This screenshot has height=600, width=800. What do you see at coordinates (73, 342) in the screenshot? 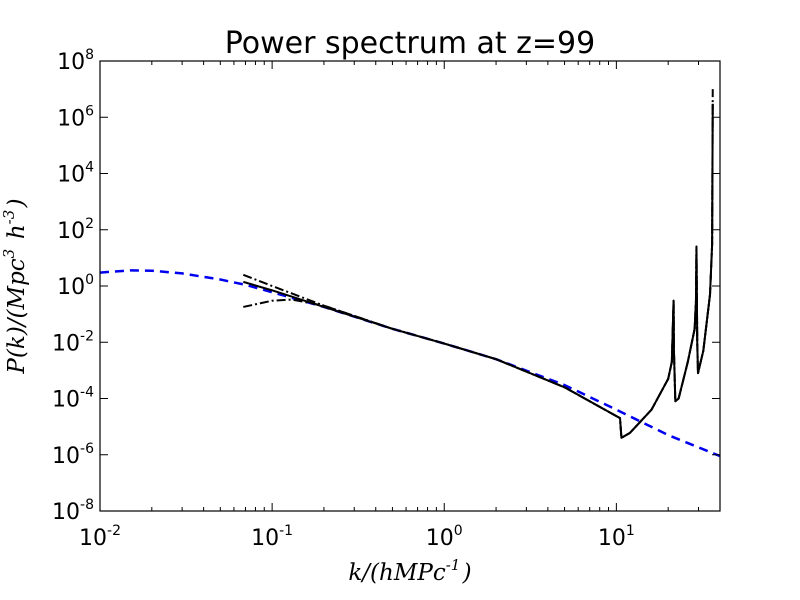
I see `y-tick-label: 10⁻²` at bounding box center [73, 342].